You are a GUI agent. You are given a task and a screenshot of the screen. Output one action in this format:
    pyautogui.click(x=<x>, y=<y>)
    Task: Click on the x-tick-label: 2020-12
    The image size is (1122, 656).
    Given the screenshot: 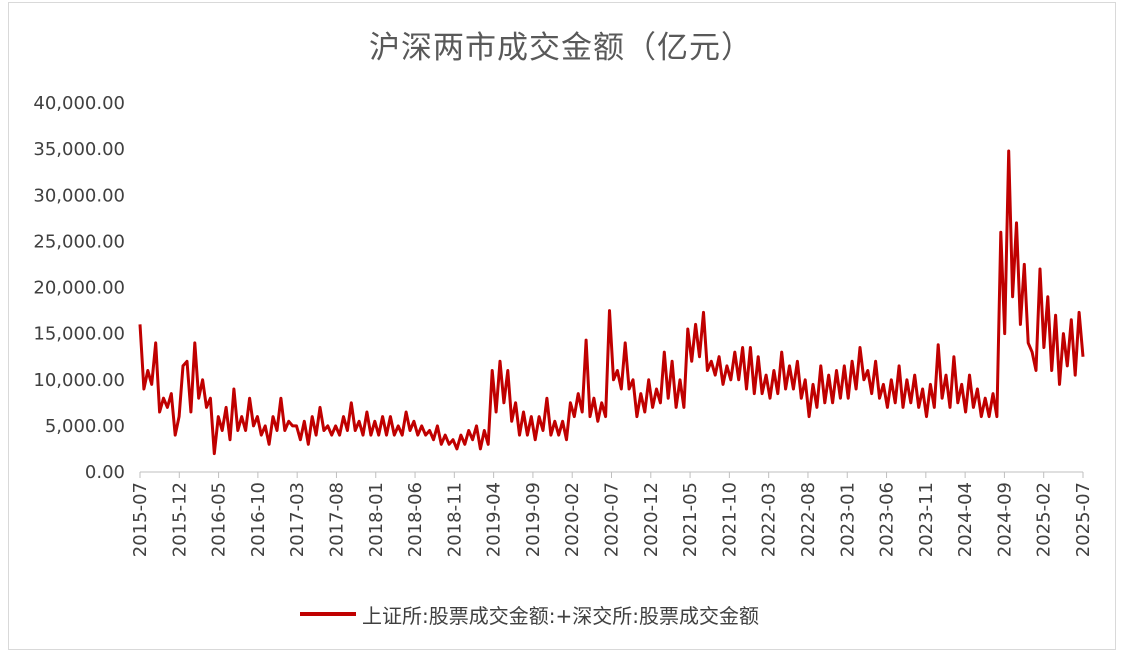 What is the action you would take?
    pyautogui.click(x=651, y=519)
    